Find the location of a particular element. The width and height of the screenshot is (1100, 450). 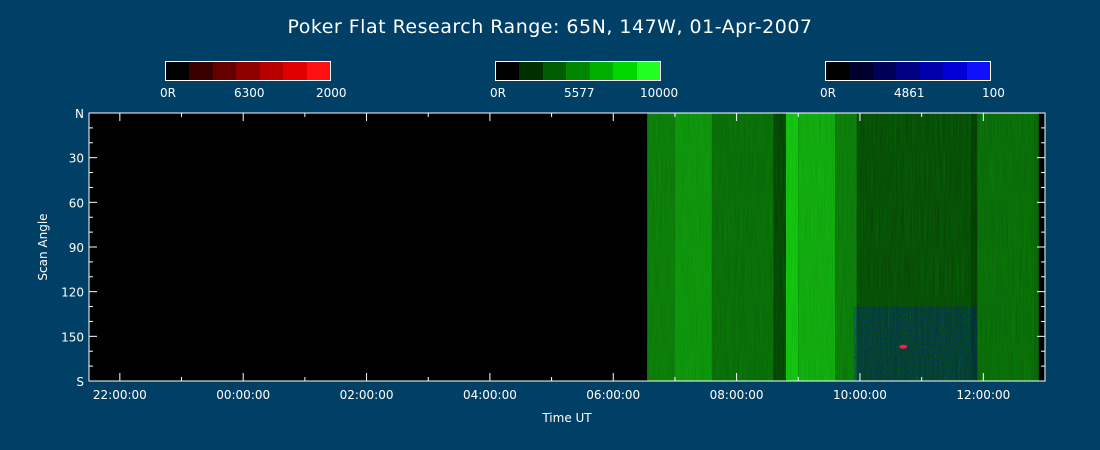

x-axis-label: Time UT is located at coordinates (566, 418).